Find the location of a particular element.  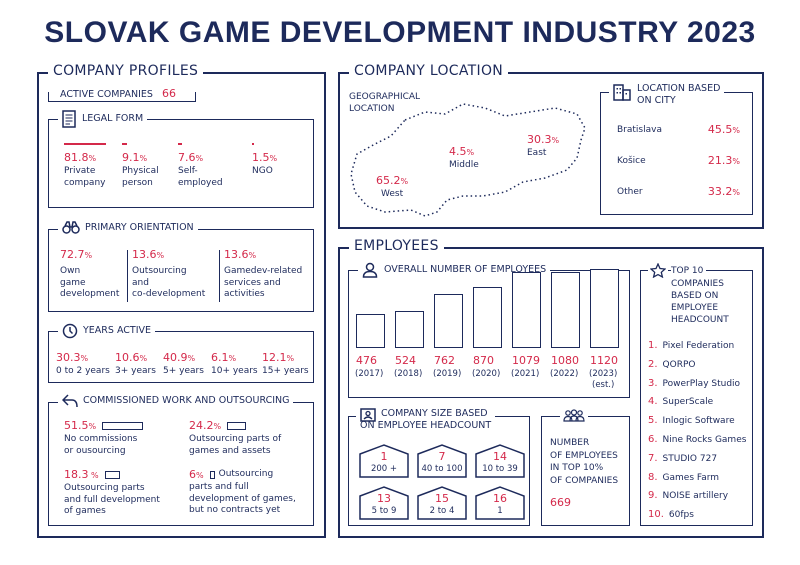

employee-bar-year: (2019) is located at coordinates (447, 374).